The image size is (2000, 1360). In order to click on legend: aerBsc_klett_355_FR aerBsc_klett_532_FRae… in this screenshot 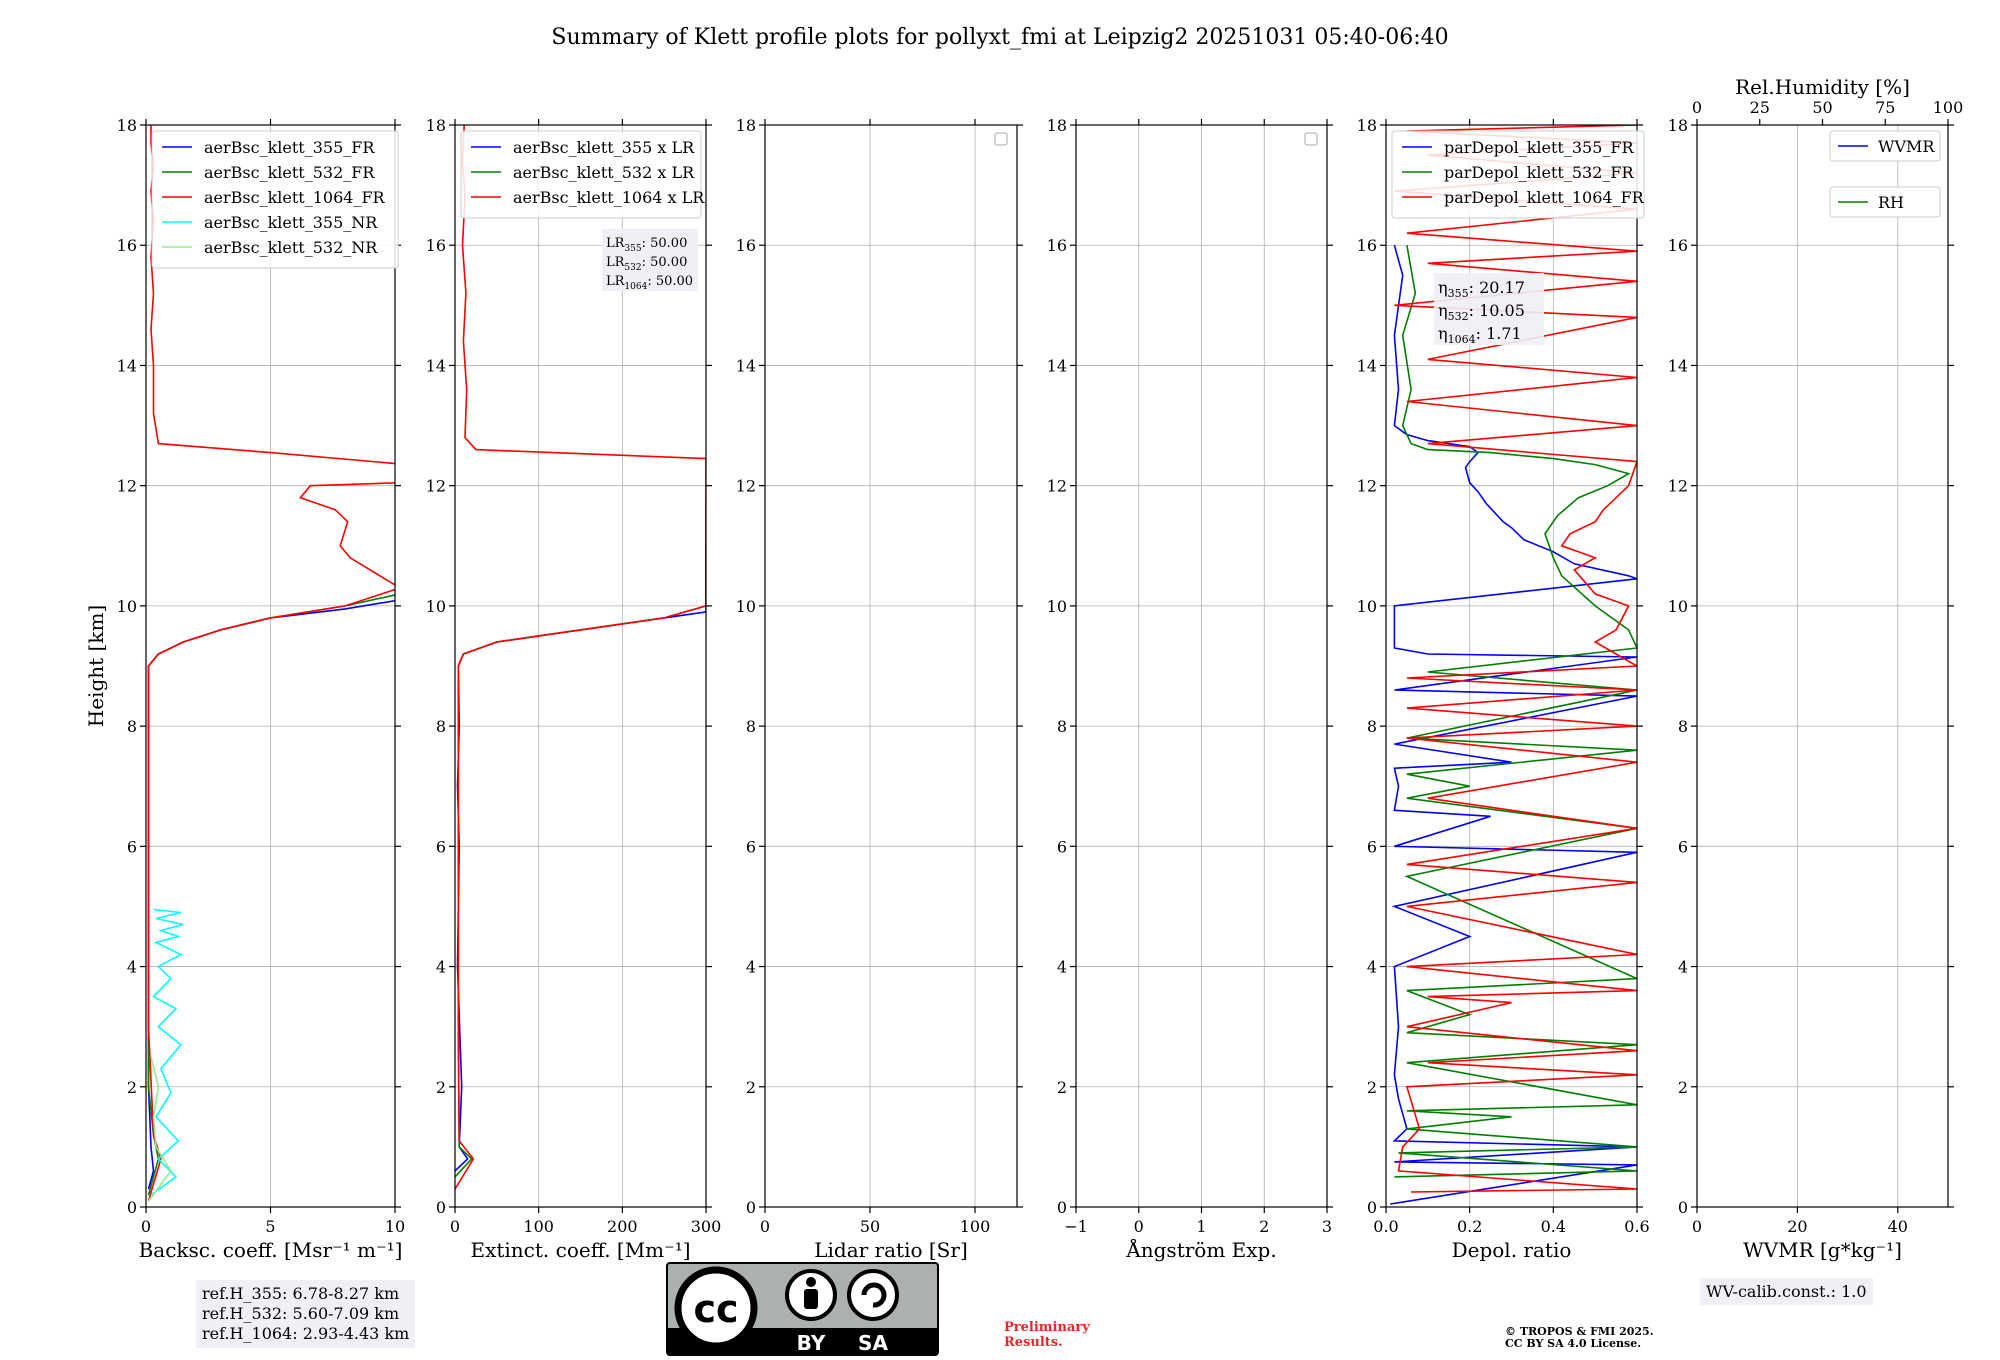, I will do `click(275, 199)`.